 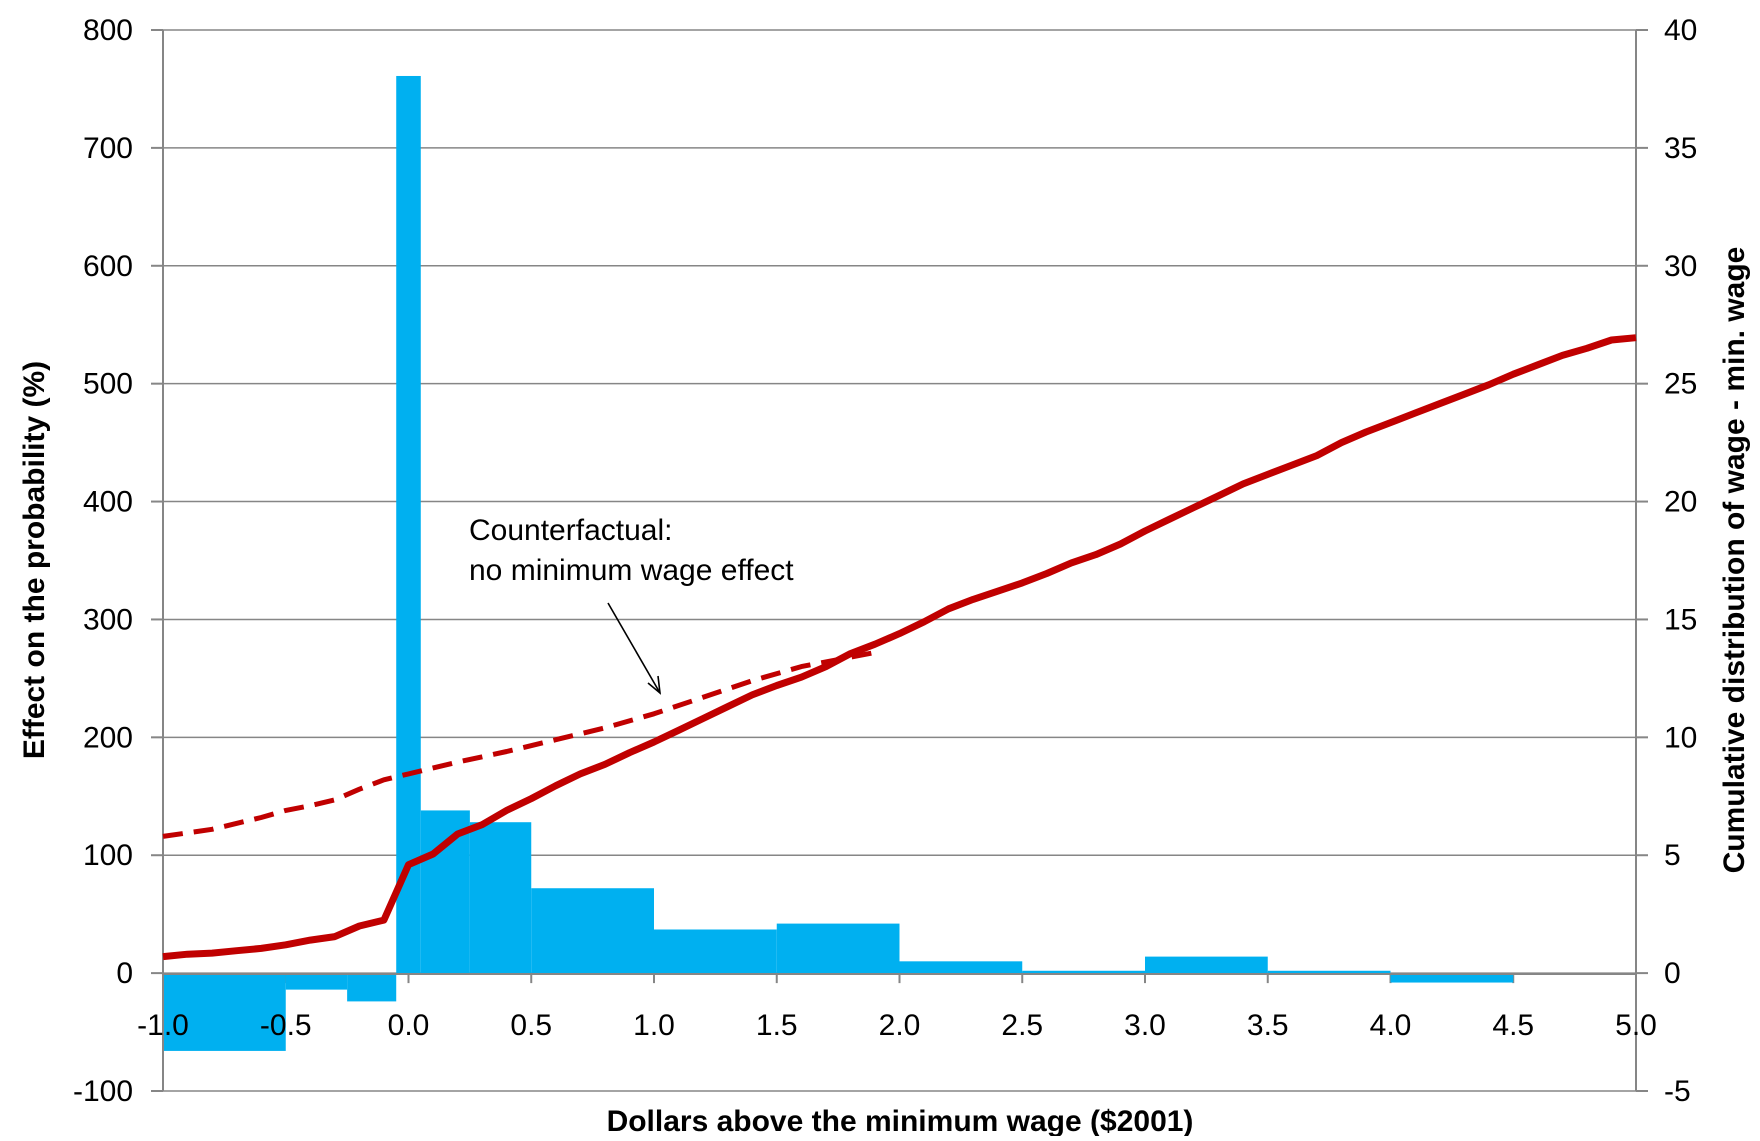 I want to click on annotation-line-1: Counterfactual:, so click(x=570, y=530).